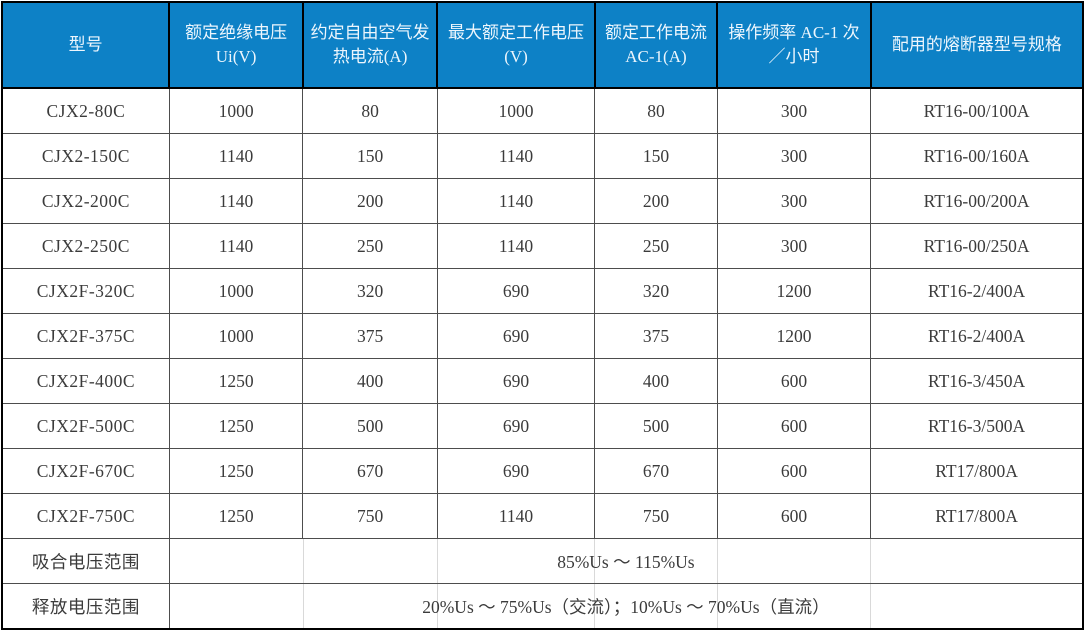  What do you see at coordinates (977, 156) in the screenshot?
I see `fuse-cell: RT16-00/160A` at bounding box center [977, 156].